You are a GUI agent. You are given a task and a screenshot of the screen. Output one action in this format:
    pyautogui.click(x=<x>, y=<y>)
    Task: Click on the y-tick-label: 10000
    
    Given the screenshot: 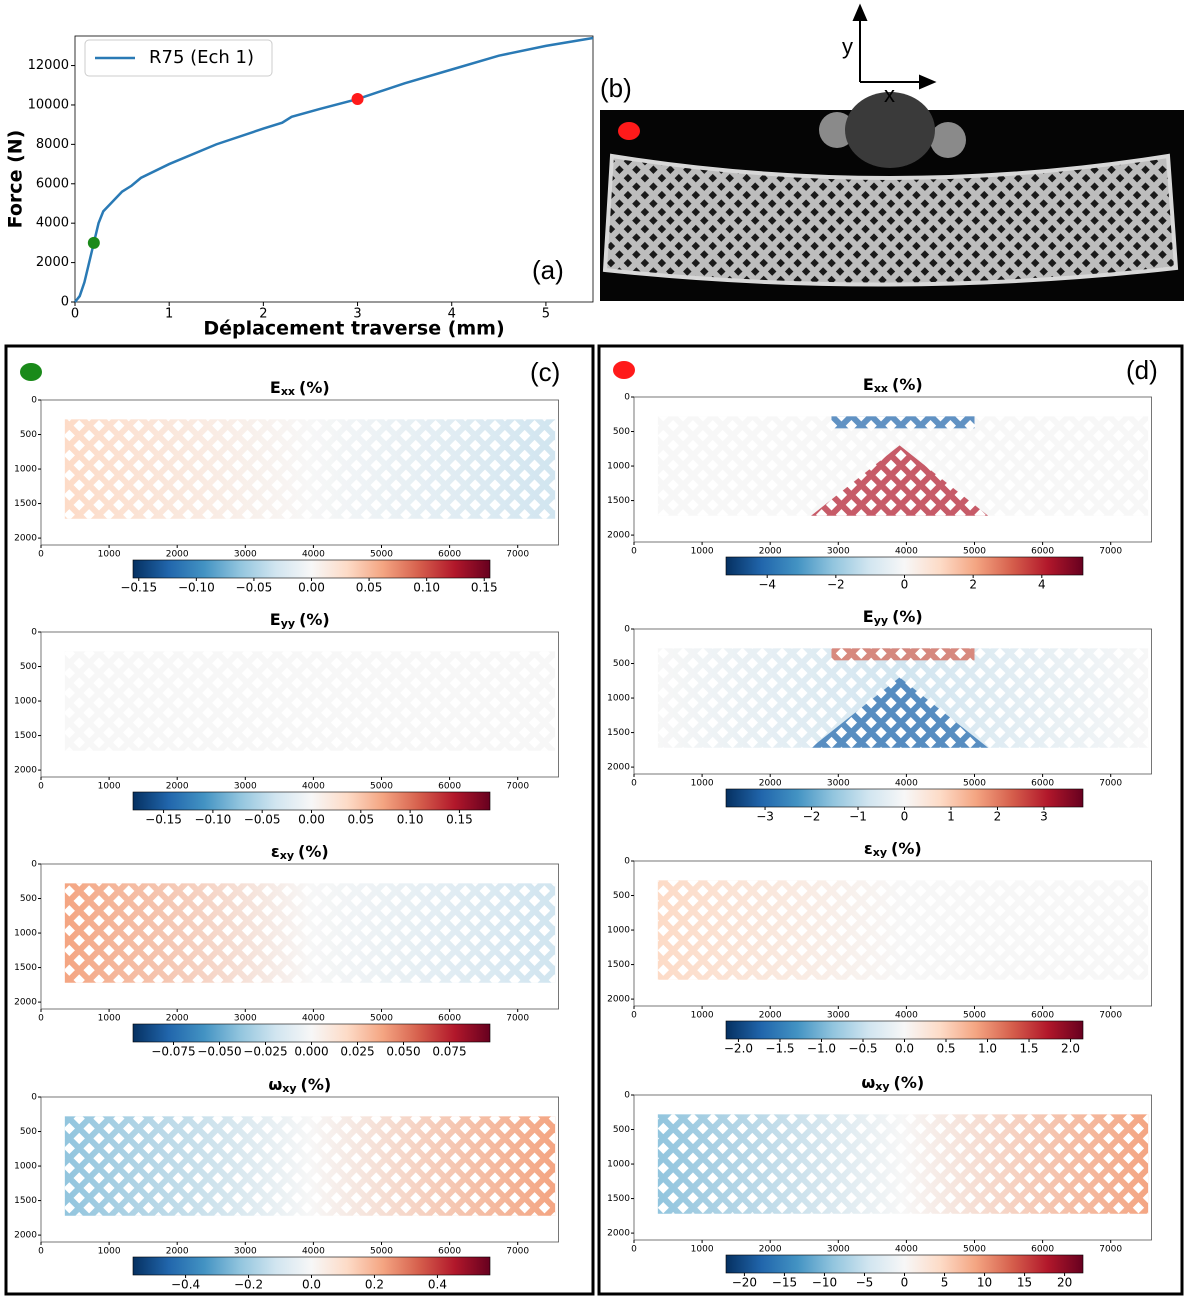 What is the action you would take?
    pyautogui.click(x=48, y=104)
    